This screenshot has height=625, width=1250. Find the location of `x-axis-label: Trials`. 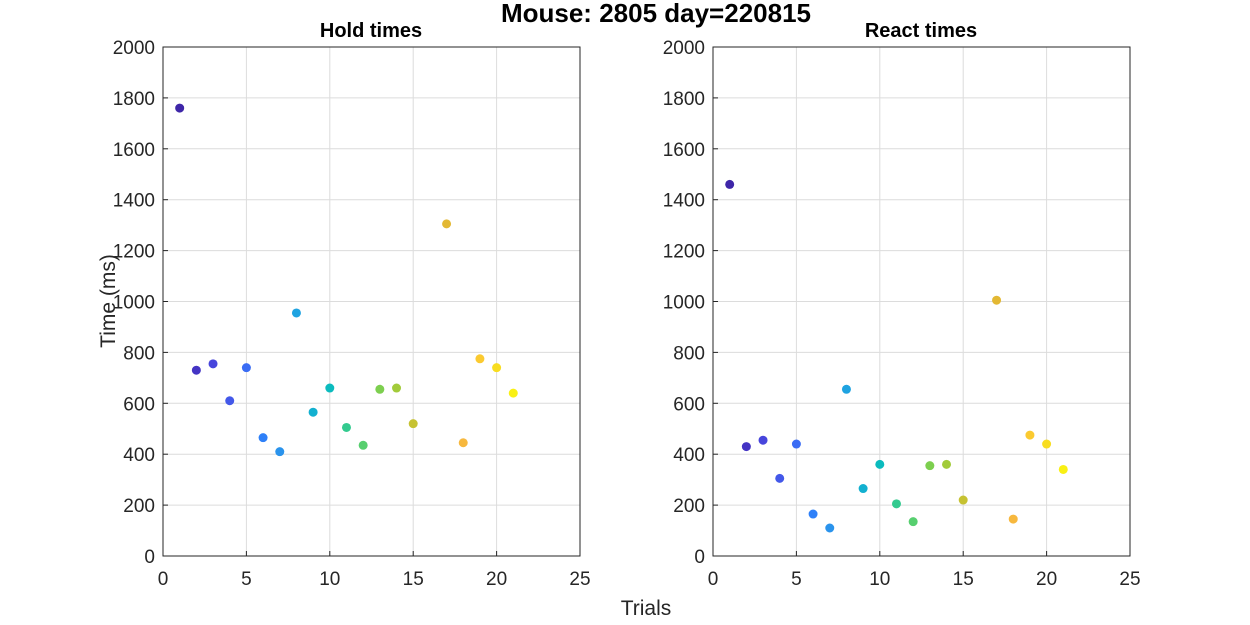

x-axis-label: Trials is located at coordinates (646, 608).